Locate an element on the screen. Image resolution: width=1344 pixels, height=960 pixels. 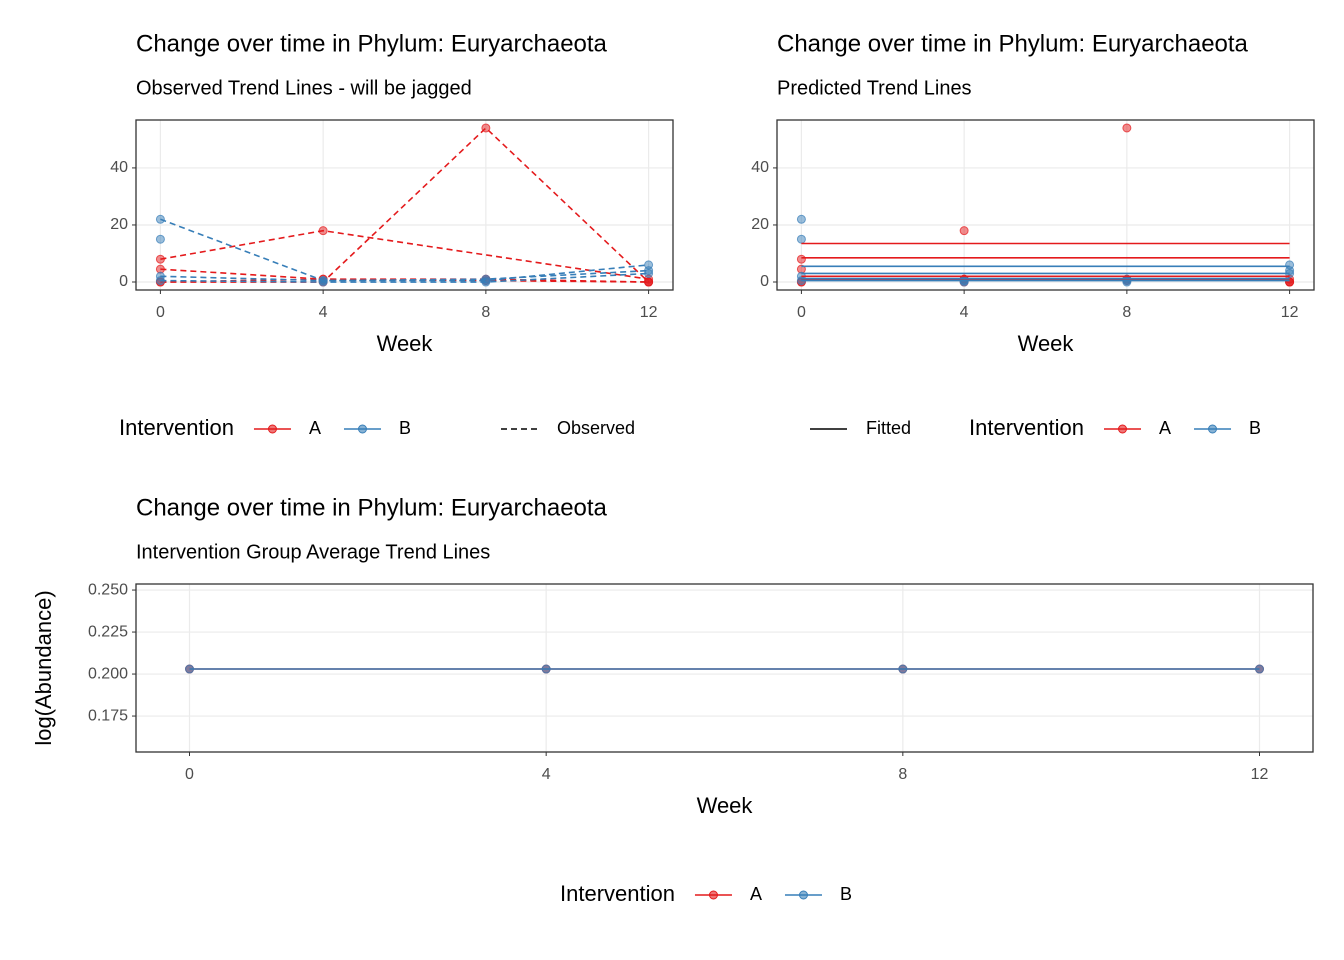
y-tick-label: 0.200 is located at coordinates (108, 673).